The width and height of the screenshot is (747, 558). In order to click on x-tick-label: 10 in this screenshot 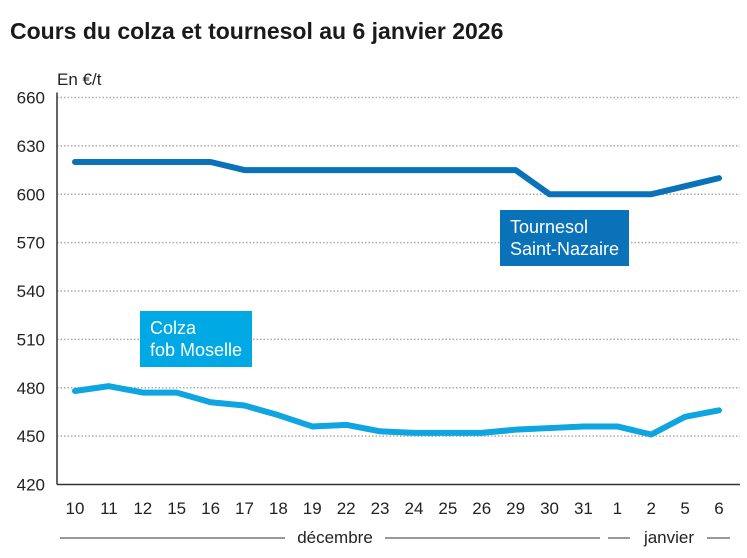, I will do `click(75, 508)`.